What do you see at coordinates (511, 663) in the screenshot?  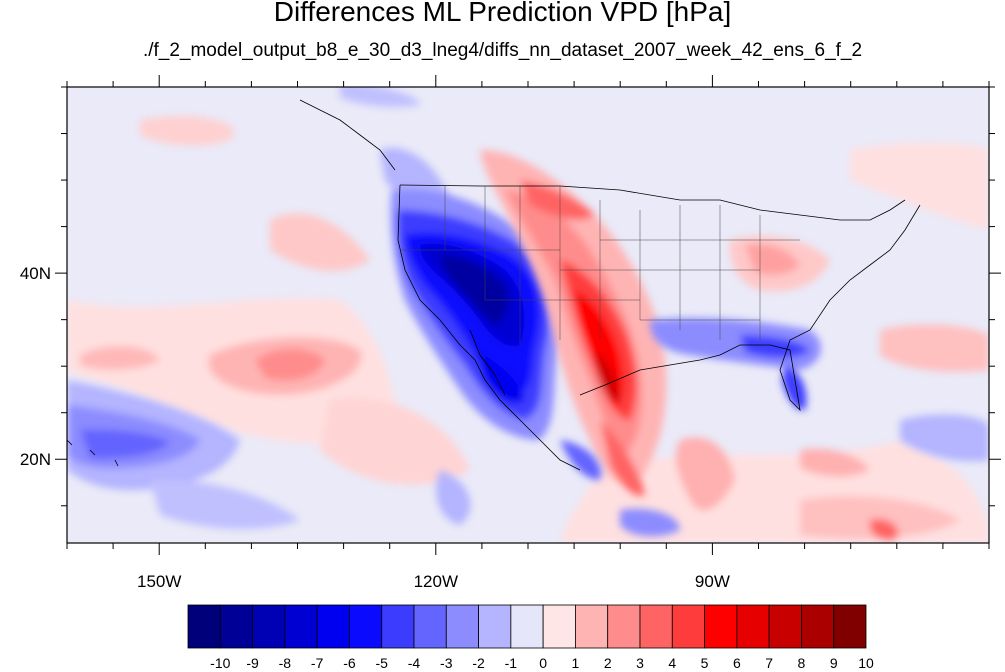 I see `colorbar-label: -1` at bounding box center [511, 663].